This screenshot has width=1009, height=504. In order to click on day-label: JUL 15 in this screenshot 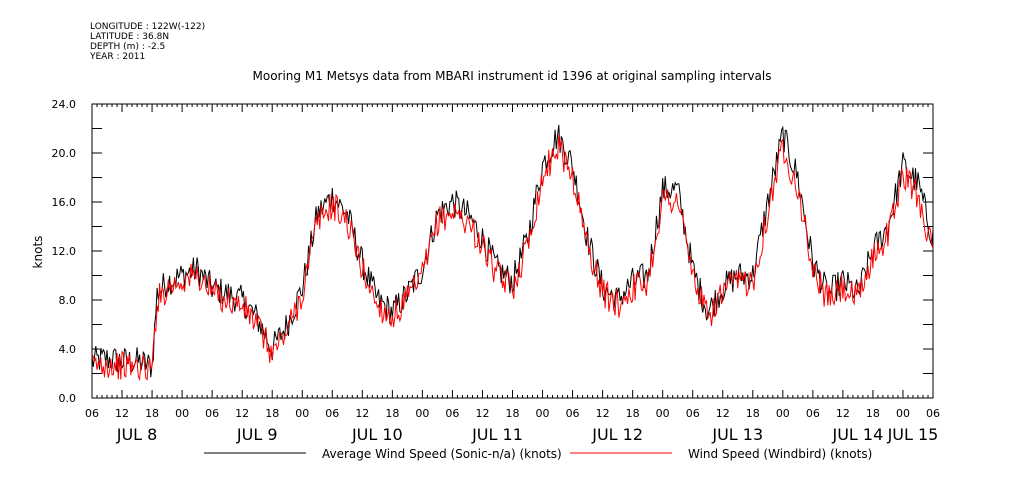, I will do `click(913, 434)`.